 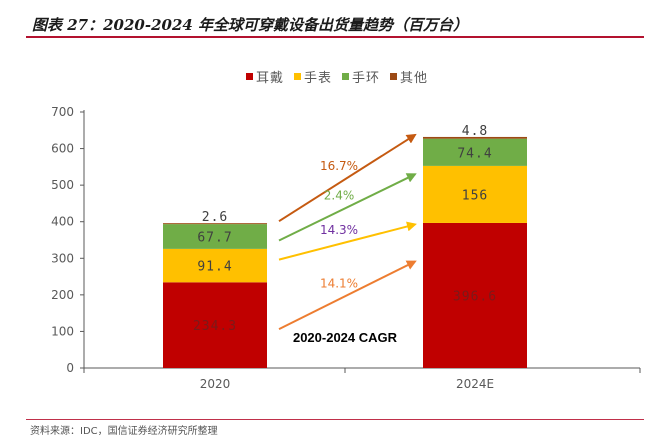 What do you see at coordinates (366, 78) in the screenshot?
I see `legend-label: 手环` at bounding box center [366, 78].